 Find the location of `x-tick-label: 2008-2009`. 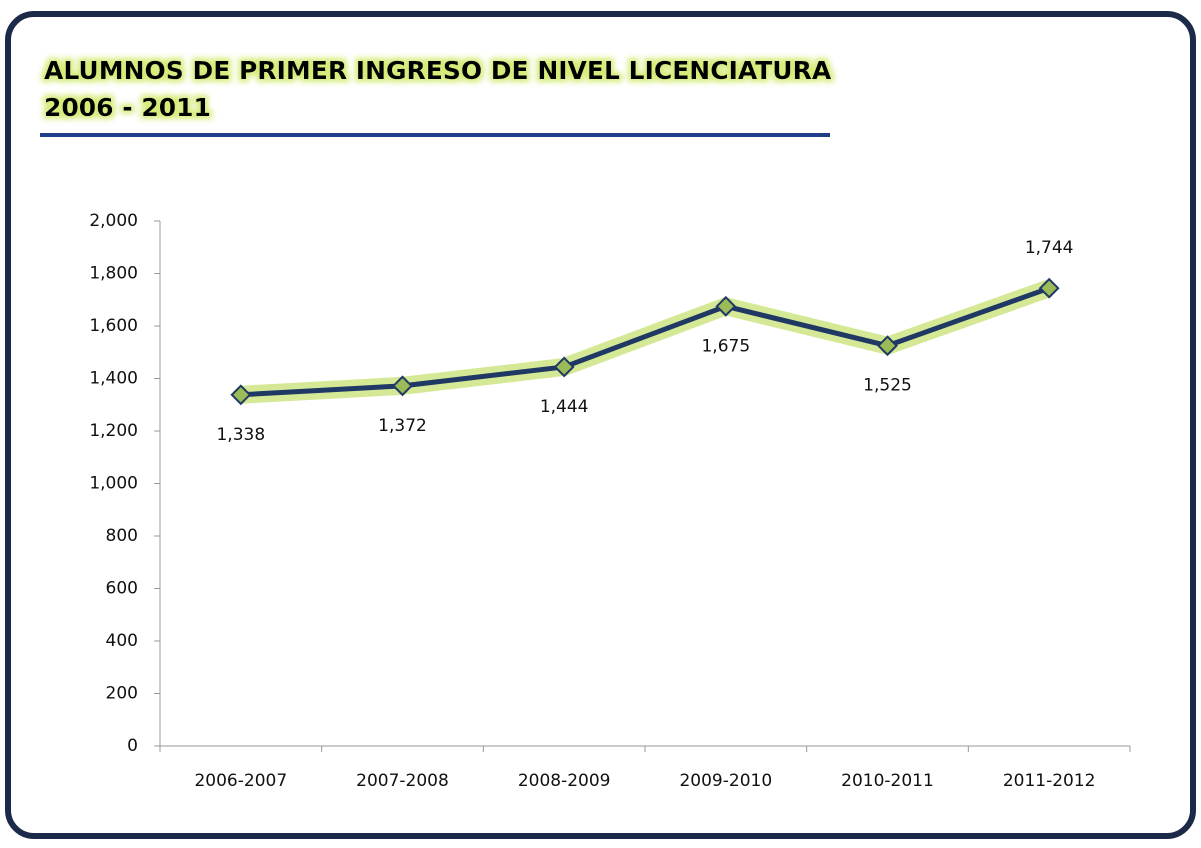

x-tick-label: 2008-2009 is located at coordinates (564, 781).